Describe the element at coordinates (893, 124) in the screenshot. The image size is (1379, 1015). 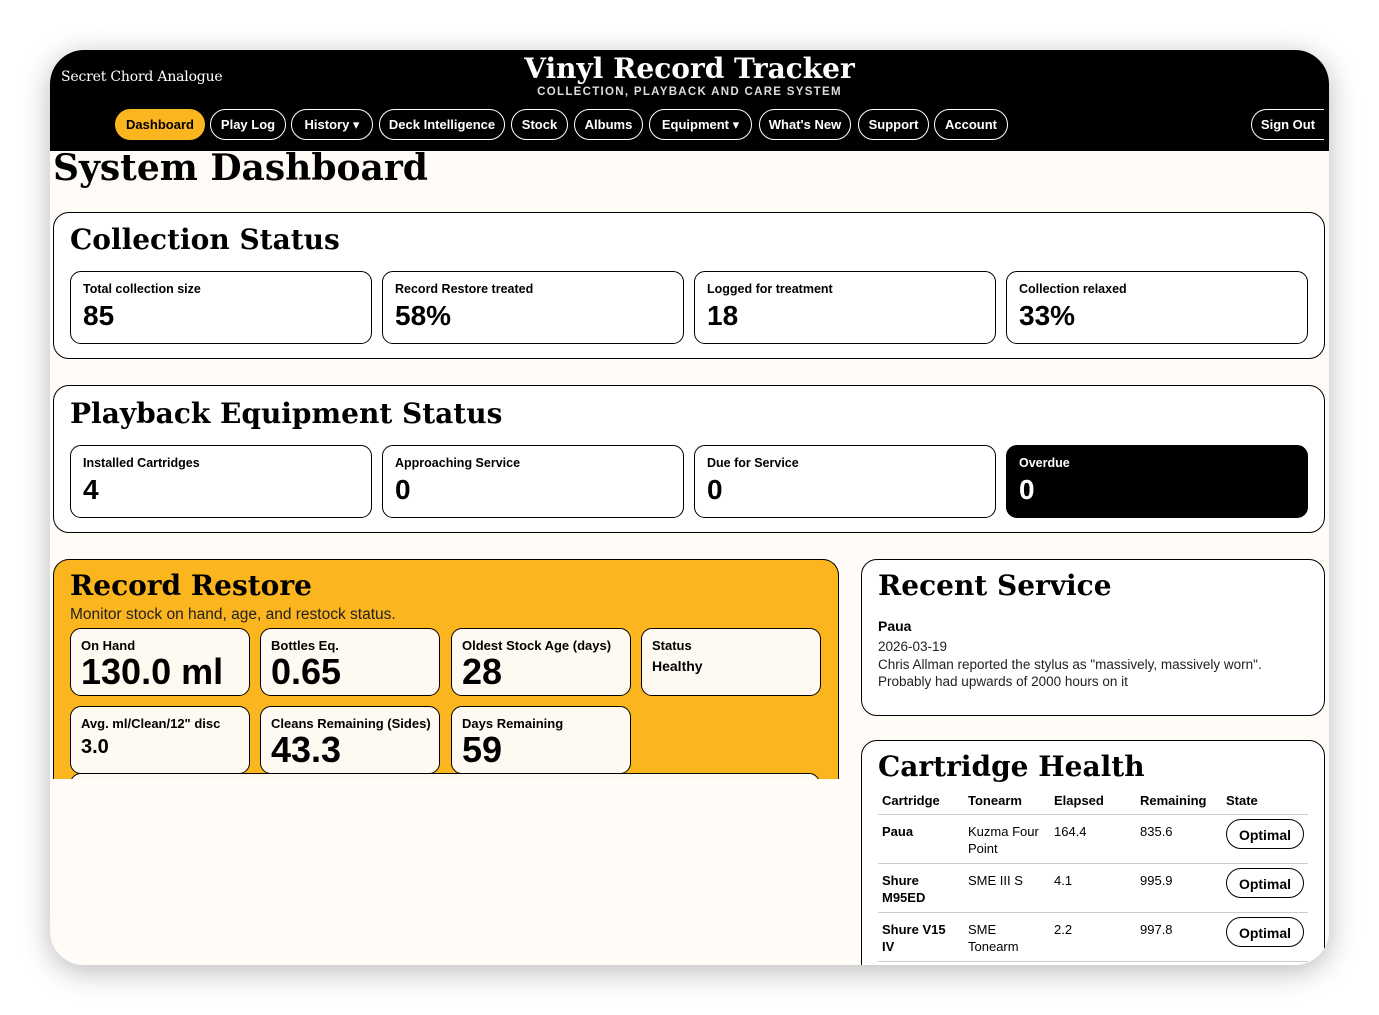
I see `nav-support: Support` at that location.